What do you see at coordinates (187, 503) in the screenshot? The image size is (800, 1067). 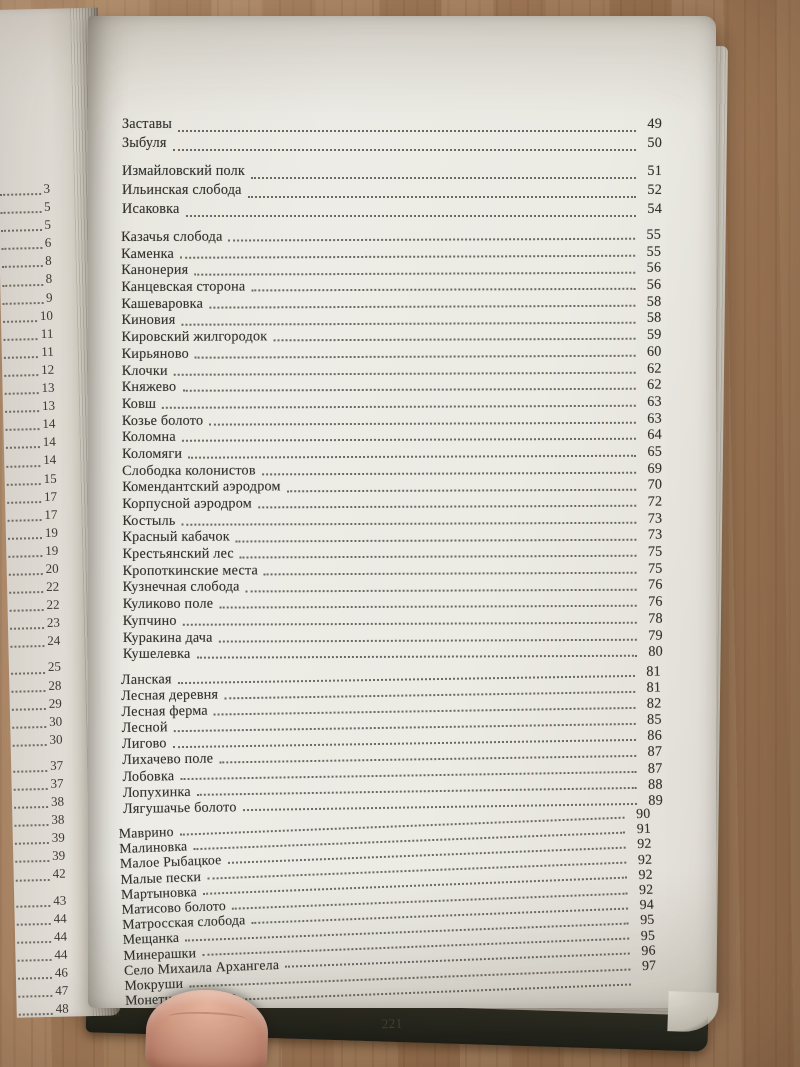 I see `entry-title: Корпусной аэродром` at bounding box center [187, 503].